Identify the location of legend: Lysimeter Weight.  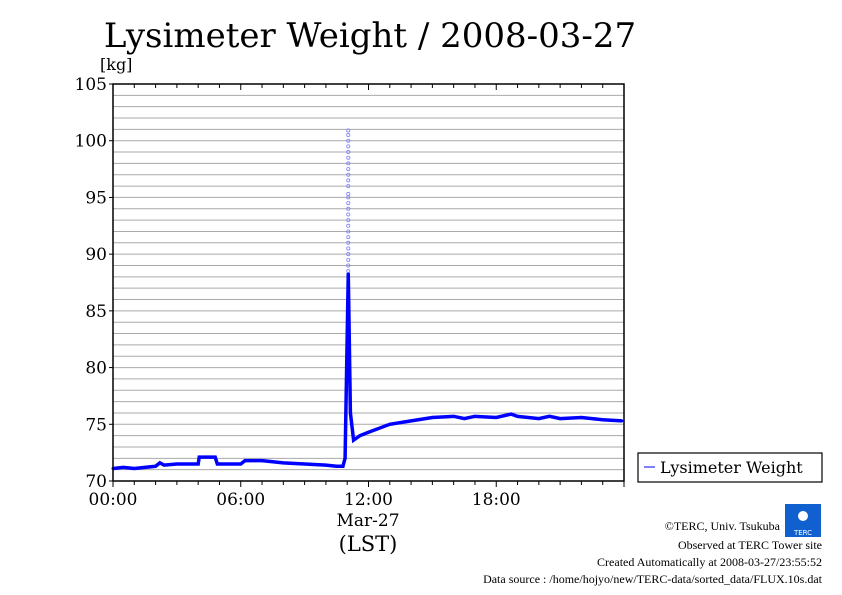
(730, 467).